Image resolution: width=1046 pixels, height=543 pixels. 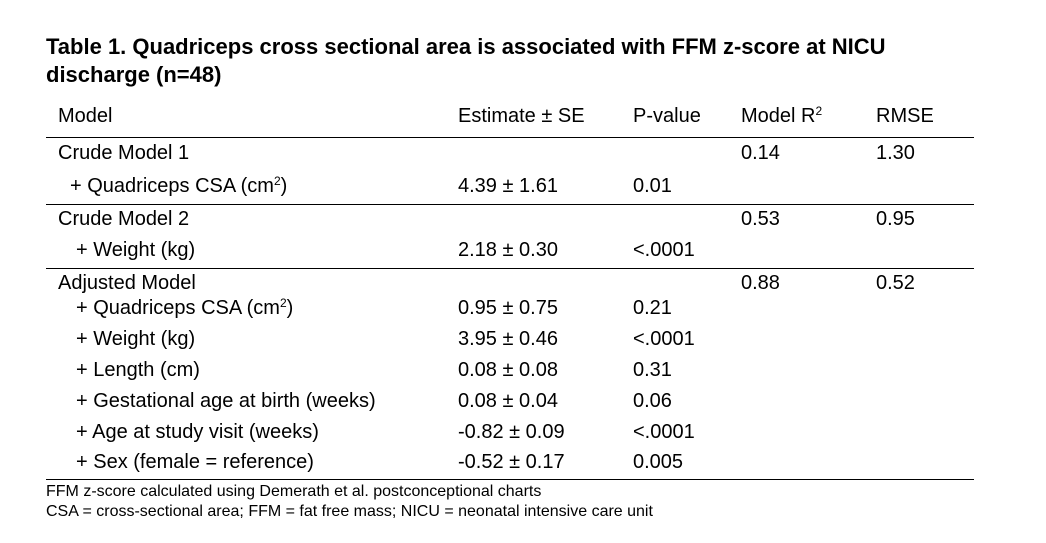 What do you see at coordinates (510, 479) in the screenshot?
I see `table-bottom-rule` at bounding box center [510, 479].